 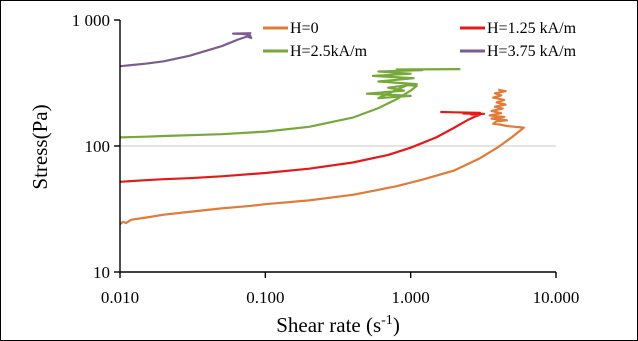 I want to click on y-tick-label-1: 100, so click(x=98, y=146).